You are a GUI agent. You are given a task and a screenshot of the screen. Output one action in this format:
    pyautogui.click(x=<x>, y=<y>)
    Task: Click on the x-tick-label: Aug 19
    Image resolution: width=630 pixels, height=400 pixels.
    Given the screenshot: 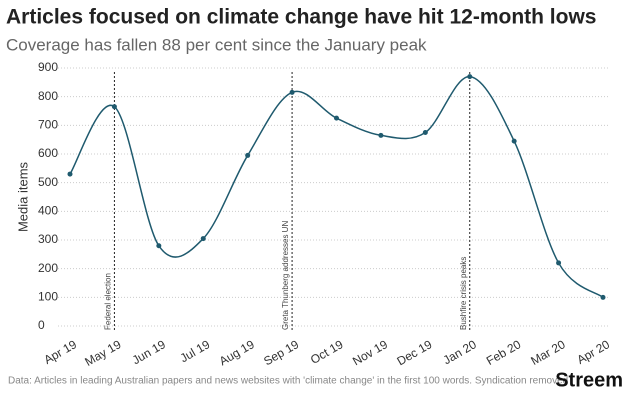 What is the action you would take?
    pyautogui.click(x=237, y=352)
    